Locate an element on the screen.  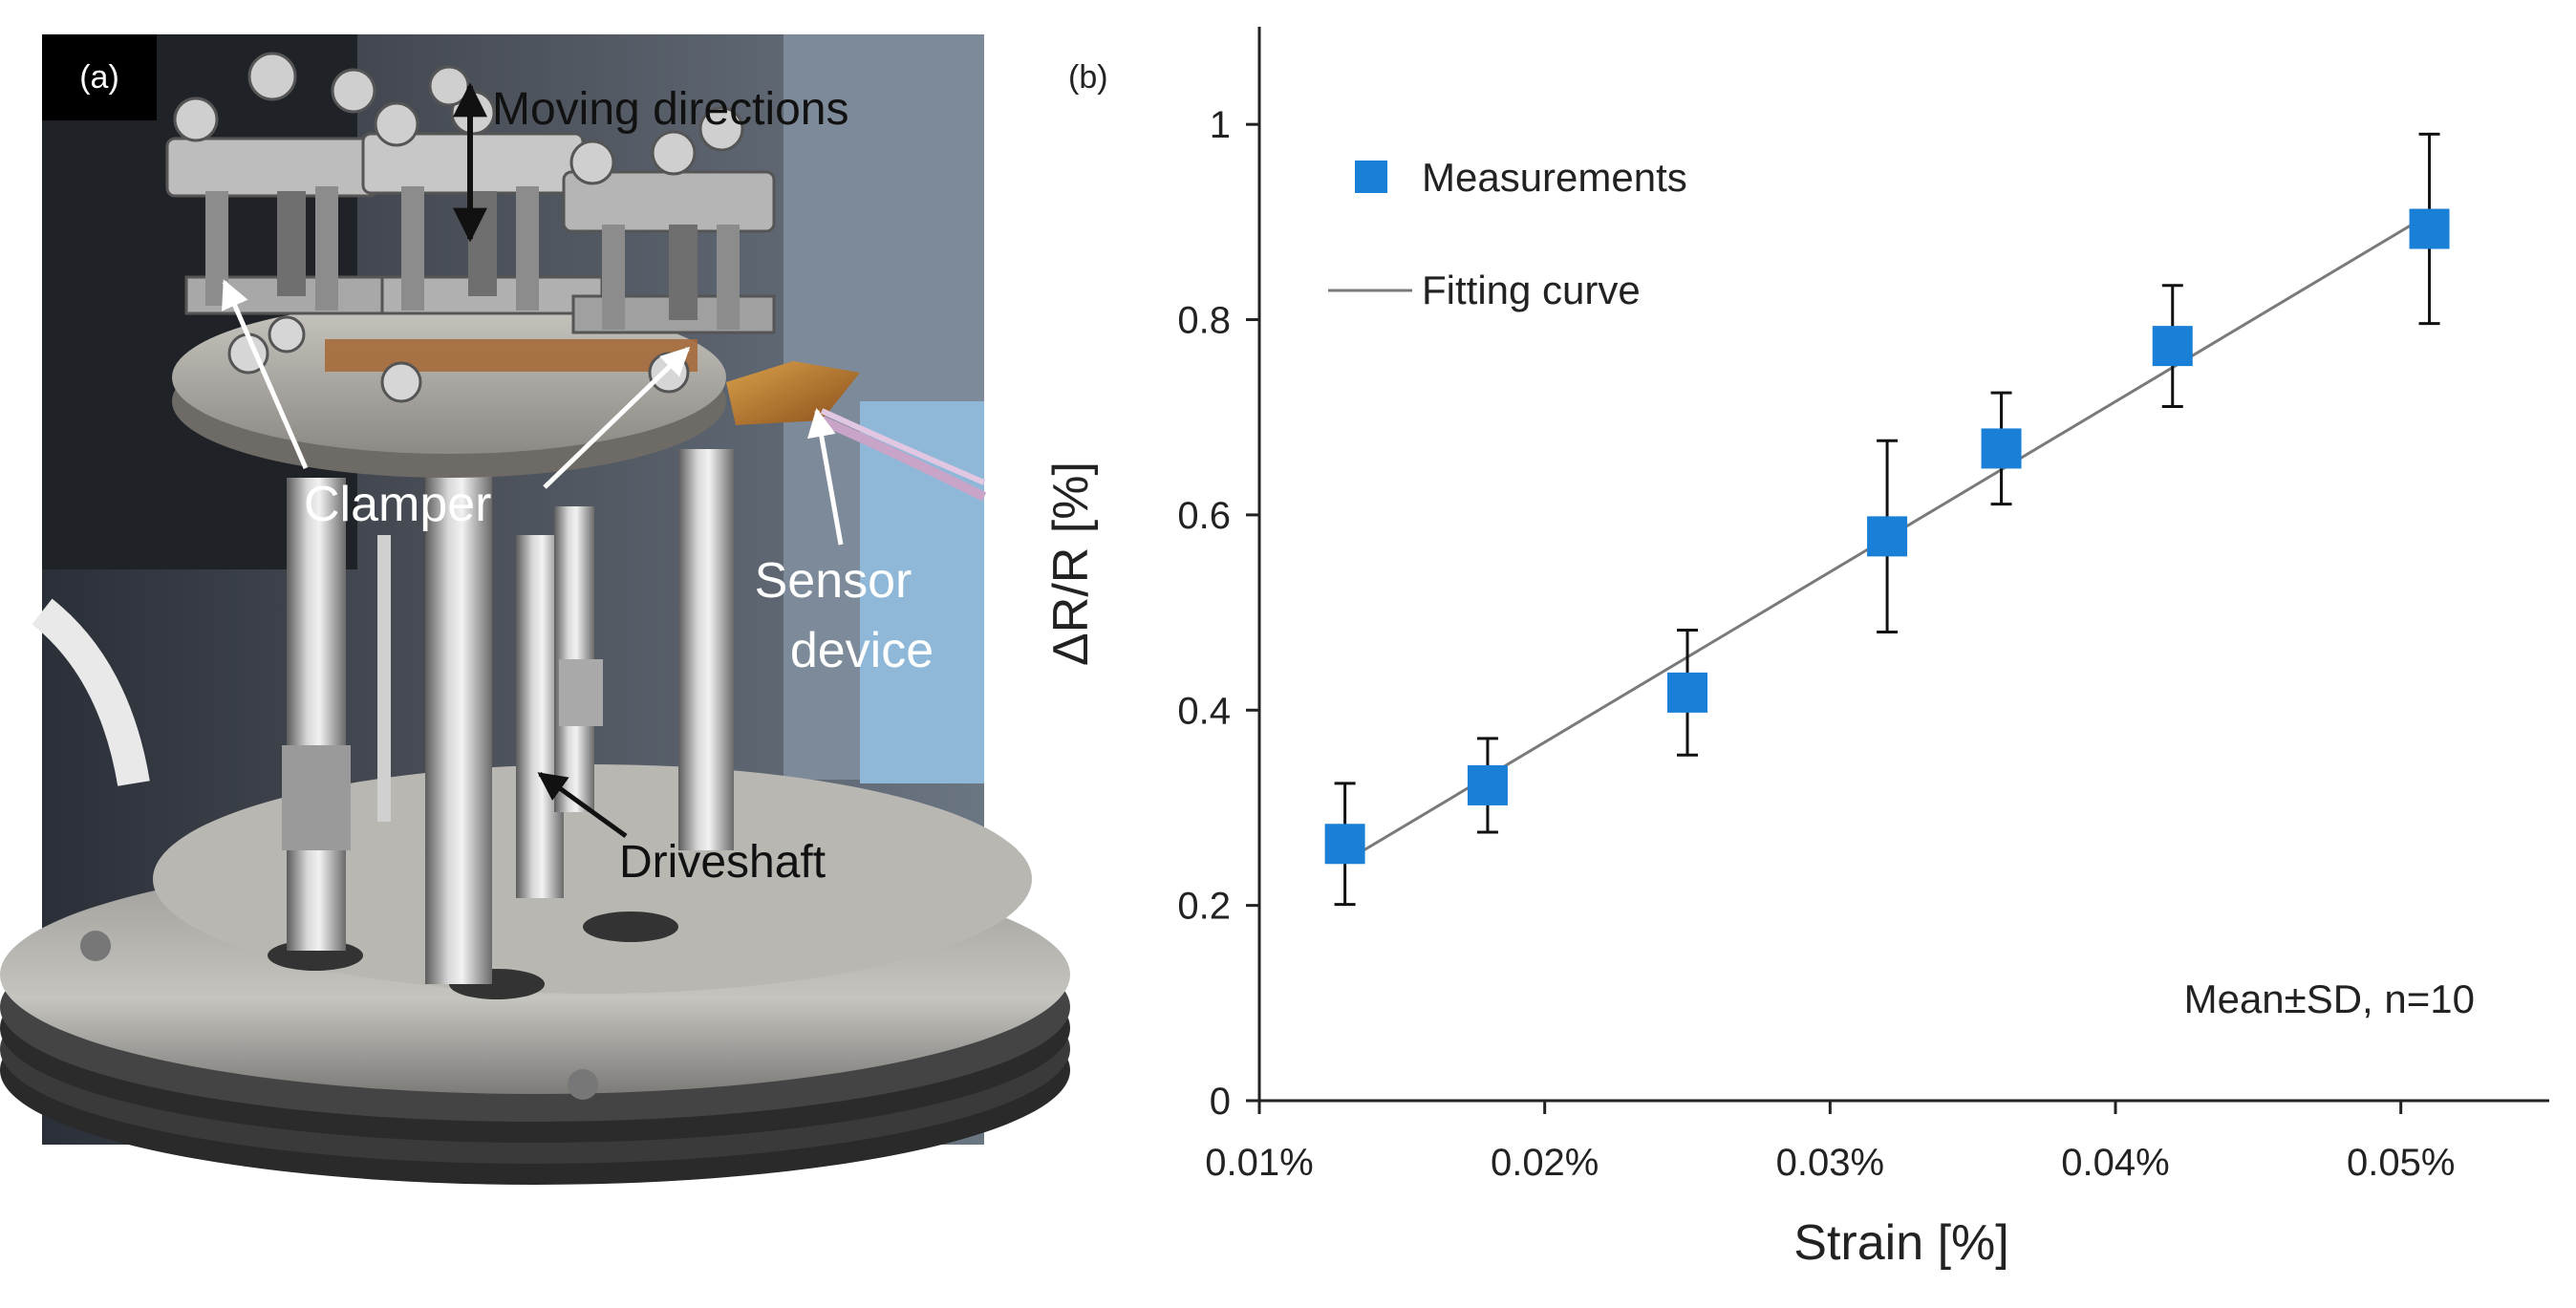
x-tick-label: 0.03% is located at coordinates (1830, 1163).